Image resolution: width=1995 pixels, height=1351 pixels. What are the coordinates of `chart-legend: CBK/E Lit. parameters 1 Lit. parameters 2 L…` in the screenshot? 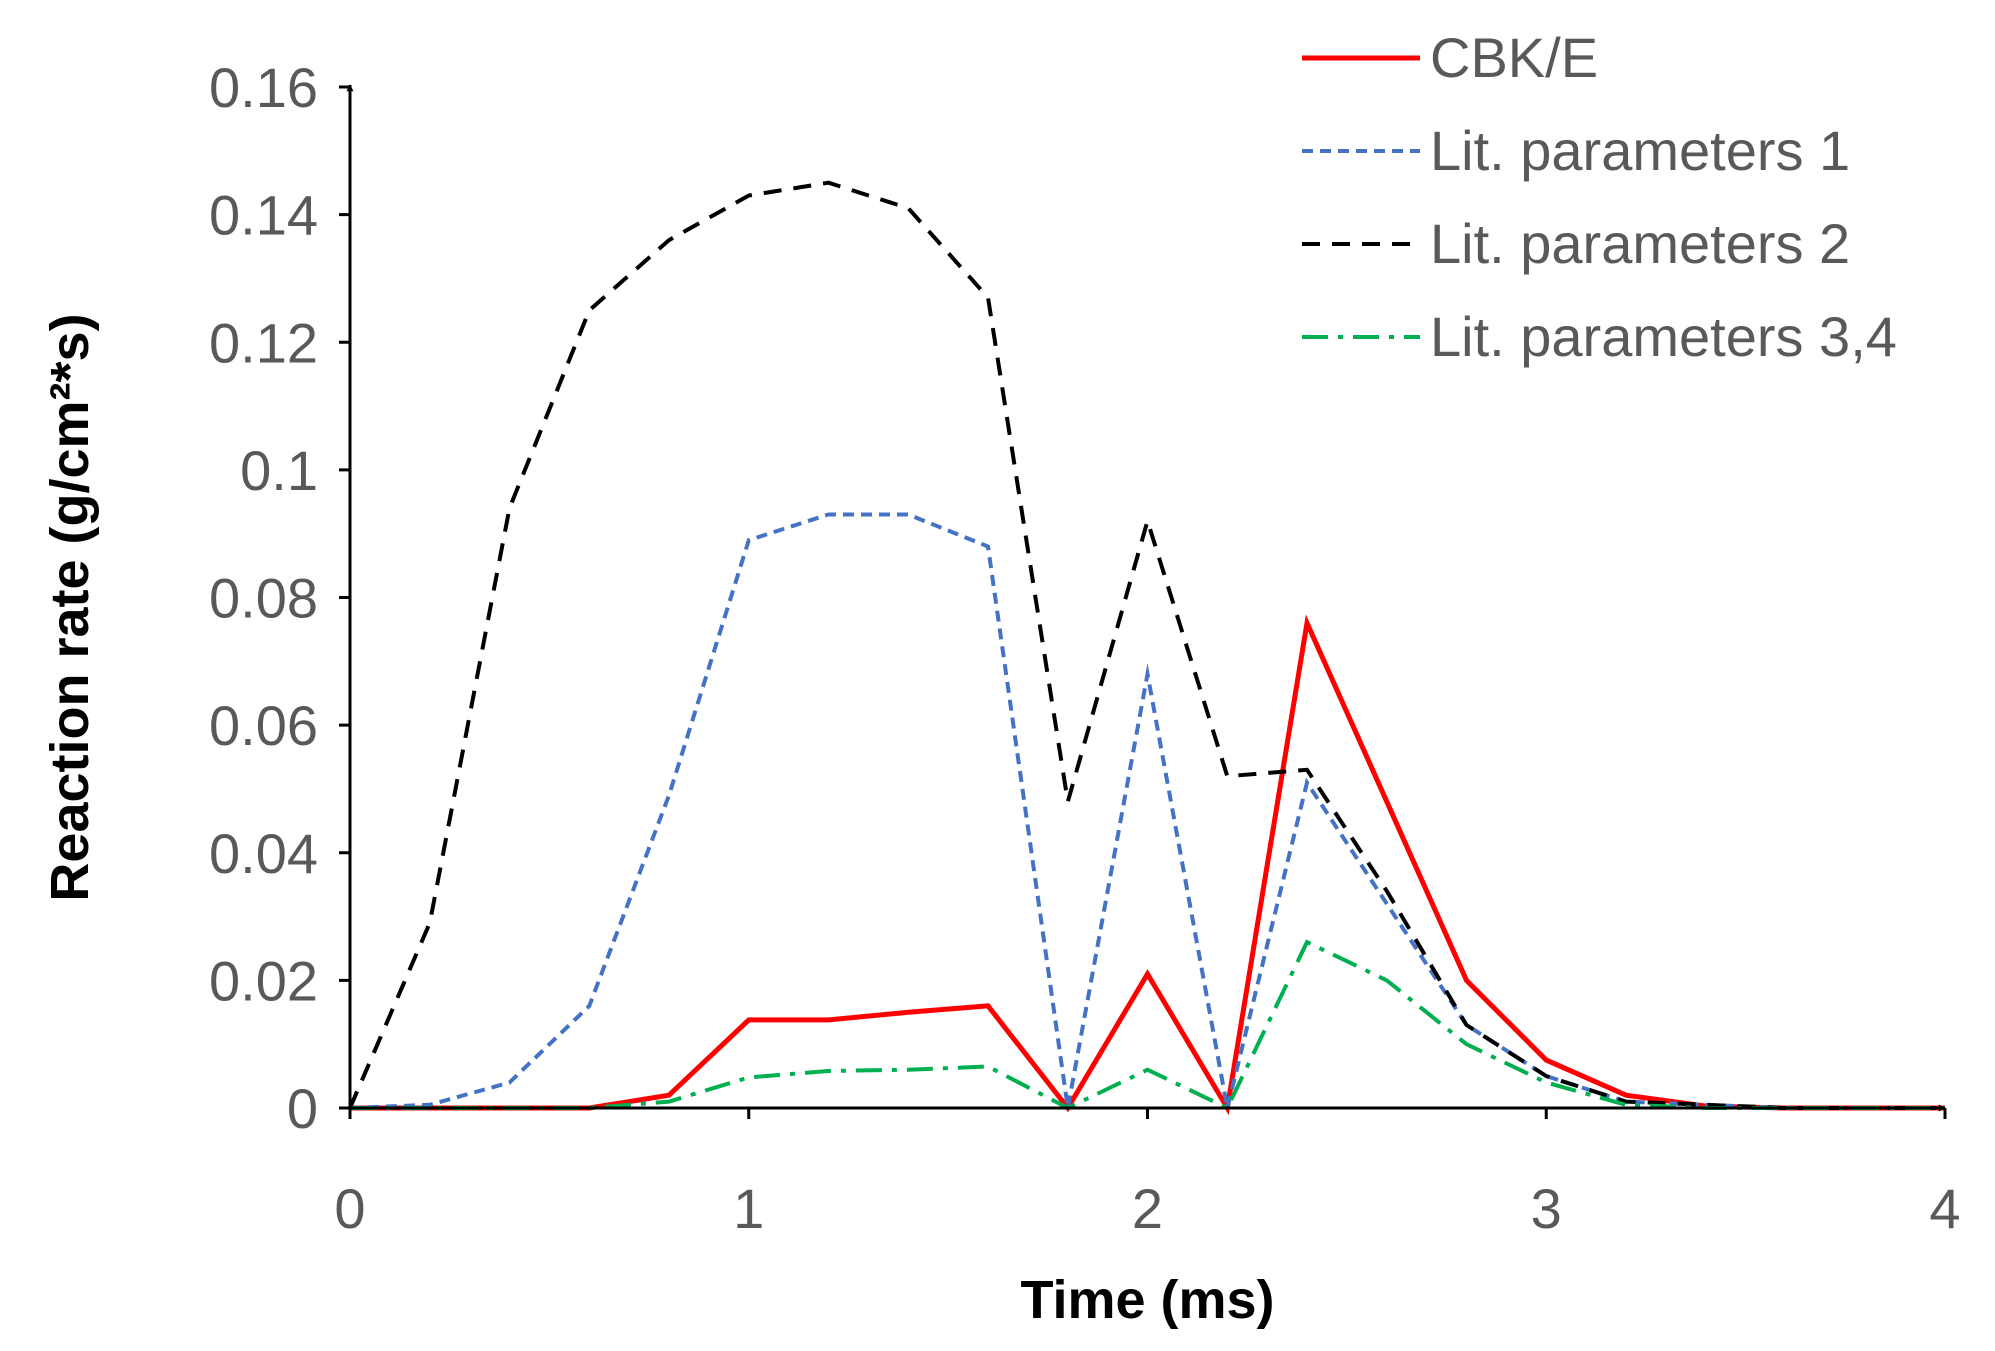 It's located at (1599, 197).